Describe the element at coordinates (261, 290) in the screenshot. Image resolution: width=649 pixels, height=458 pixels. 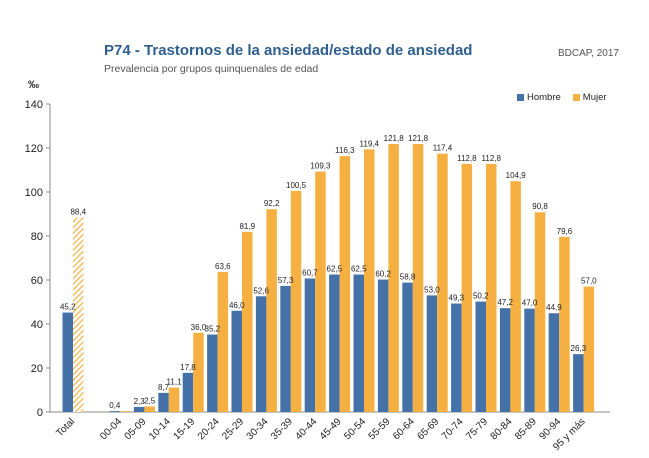
I see `data-label-hombre: 52,6` at that location.